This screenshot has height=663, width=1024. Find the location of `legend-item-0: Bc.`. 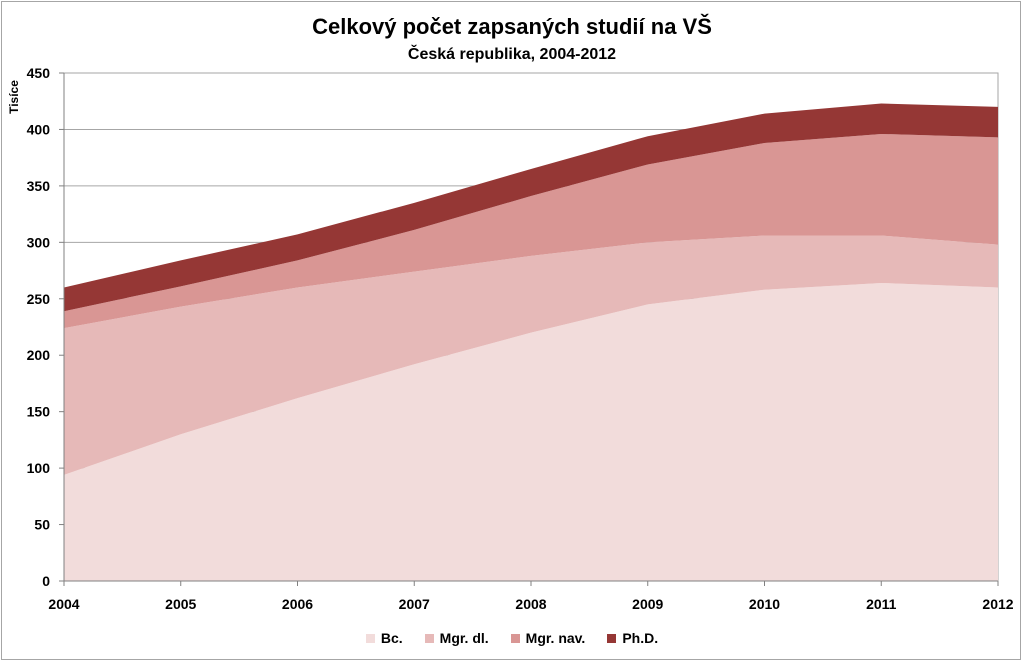

legend-item-0: Bc. is located at coordinates (384, 638).